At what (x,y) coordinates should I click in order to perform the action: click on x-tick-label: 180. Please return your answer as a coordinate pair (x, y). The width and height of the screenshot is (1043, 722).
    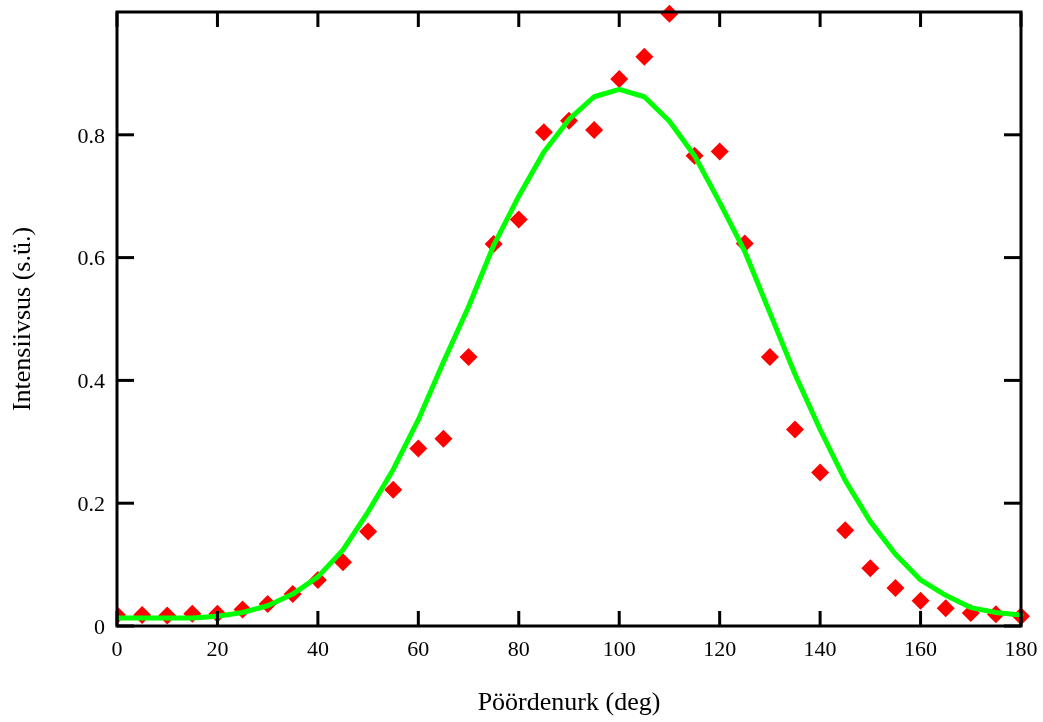
    Looking at the image, I should click on (1021, 648).